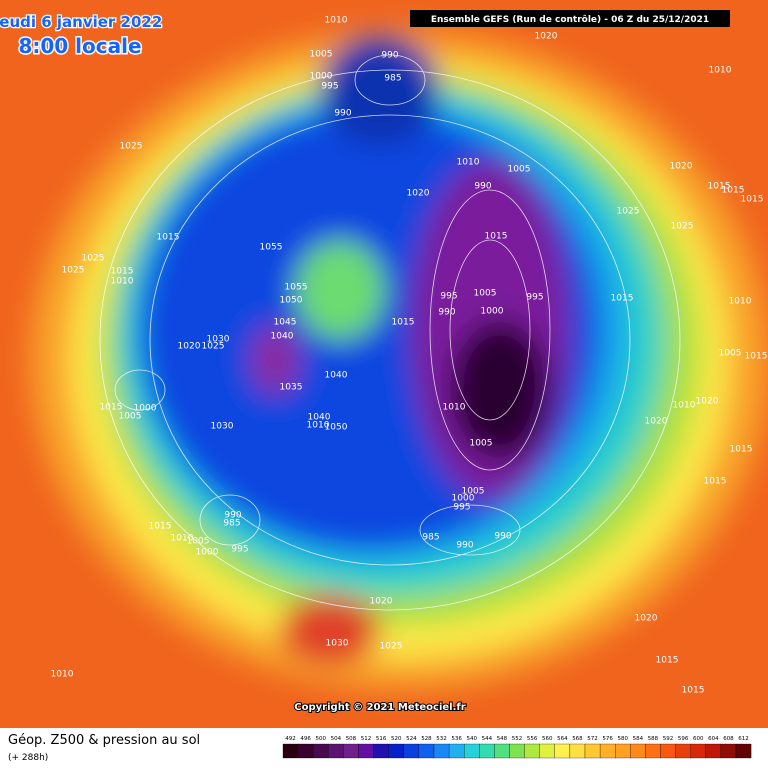  What do you see at coordinates (291, 301) in the screenshot?
I see `isobar-label: 1050` at bounding box center [291, 301].